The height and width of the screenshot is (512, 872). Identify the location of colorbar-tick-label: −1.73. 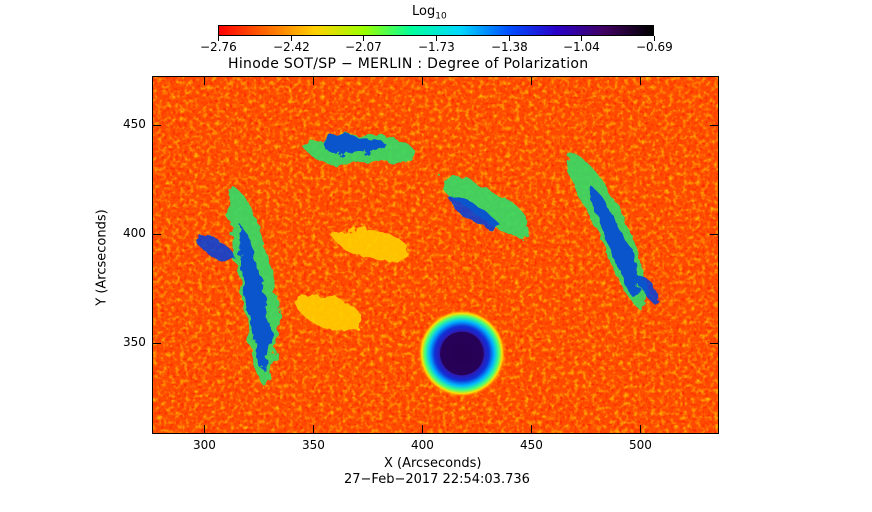
(436, 47).